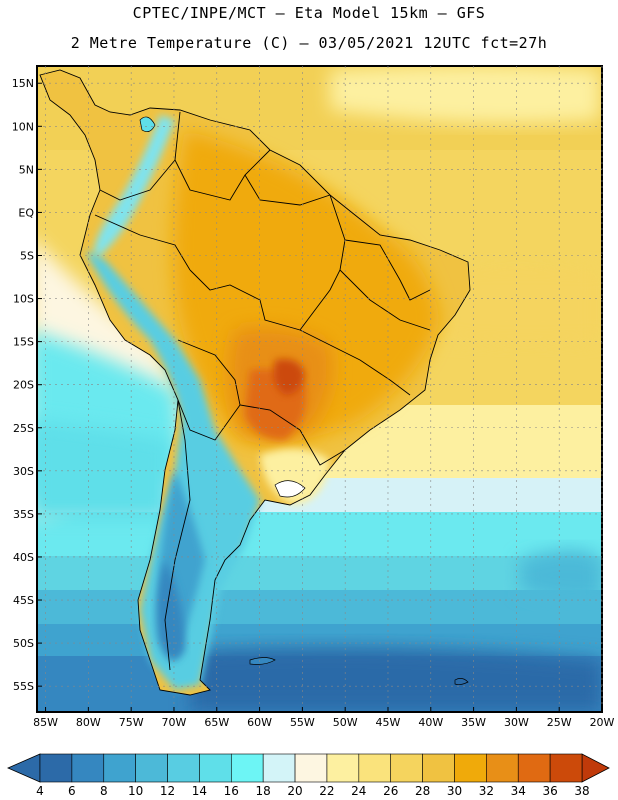 The image size is (618, 800). What do you see at coordinates (104, 791) in the screenshot?
I see `colorbar-label: 8` at bounding box center [104, 791].